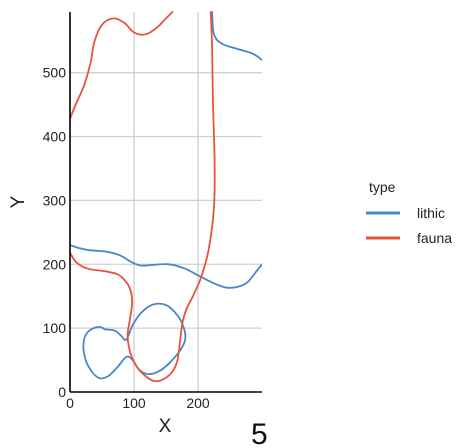  Describe the element at coordinates (165, 426) in the screenshot. I see `x-axis-title: X` at that location.